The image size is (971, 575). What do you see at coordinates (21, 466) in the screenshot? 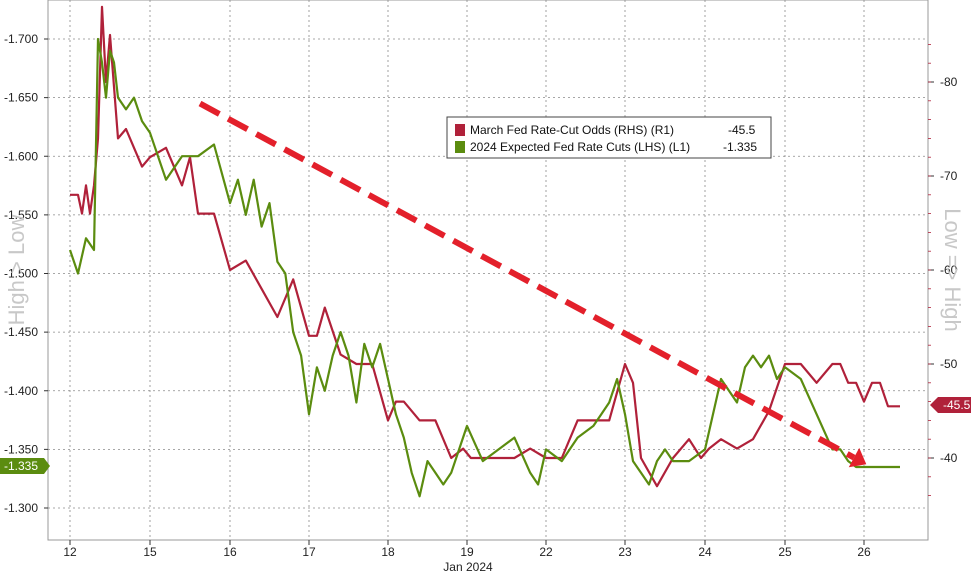
I see `left-last-value: -1.335` at bounding box center [21, 466].